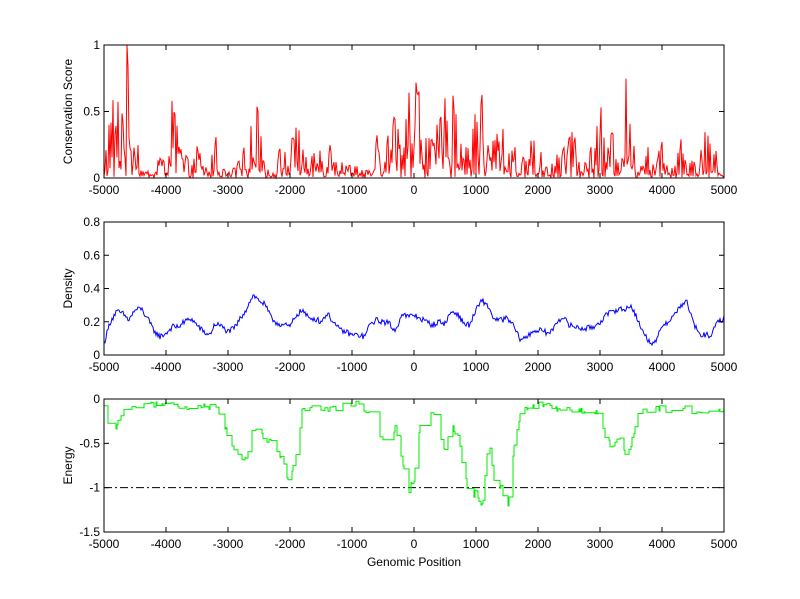 The height and width of the screenshot is (599, 800). Describe the element at coordinates (600, 367) in the screenshot. I see `density-xtick-label: 3000` at that location.